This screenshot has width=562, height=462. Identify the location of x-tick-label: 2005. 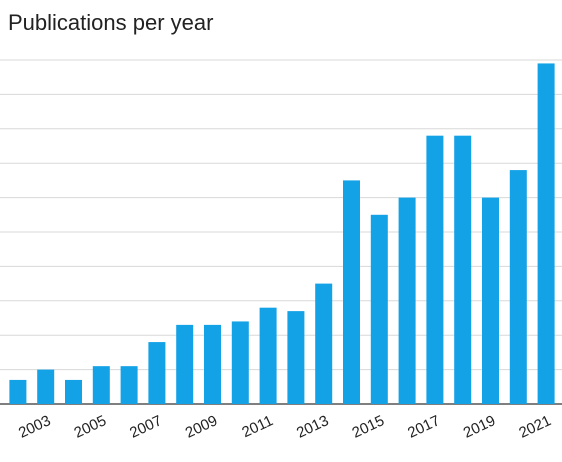
(90, 427).